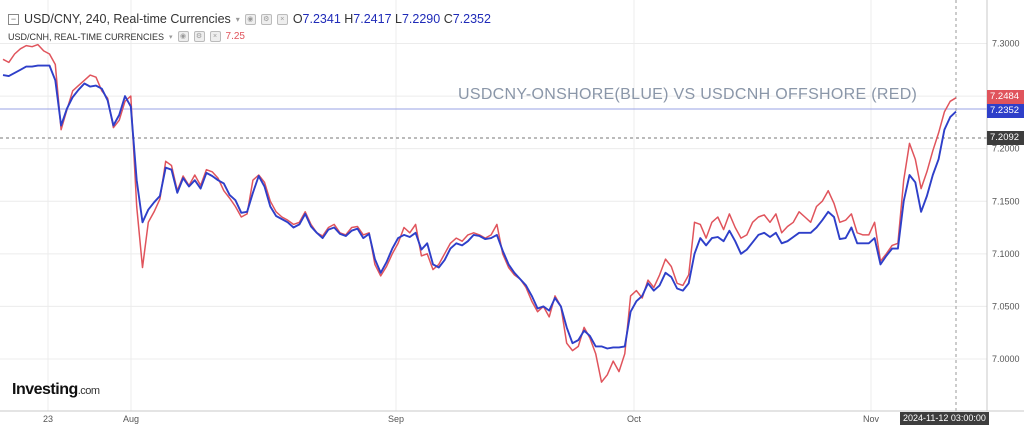  Describe the element at coordinates (391, 19) in the screenshot. I see `ohlc-readout: O7.2341 H7.2417 L7.2290 C7.2352` at that location.